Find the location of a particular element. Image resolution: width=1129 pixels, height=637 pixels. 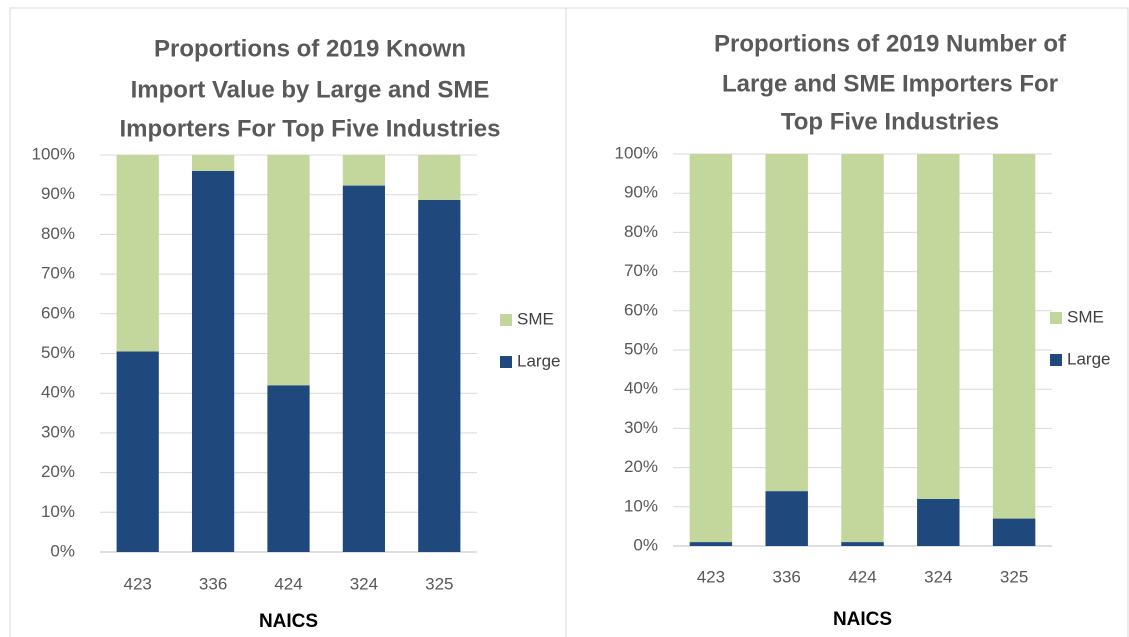

chart-title: Top Five Industries is located at coordinates (890, 121).